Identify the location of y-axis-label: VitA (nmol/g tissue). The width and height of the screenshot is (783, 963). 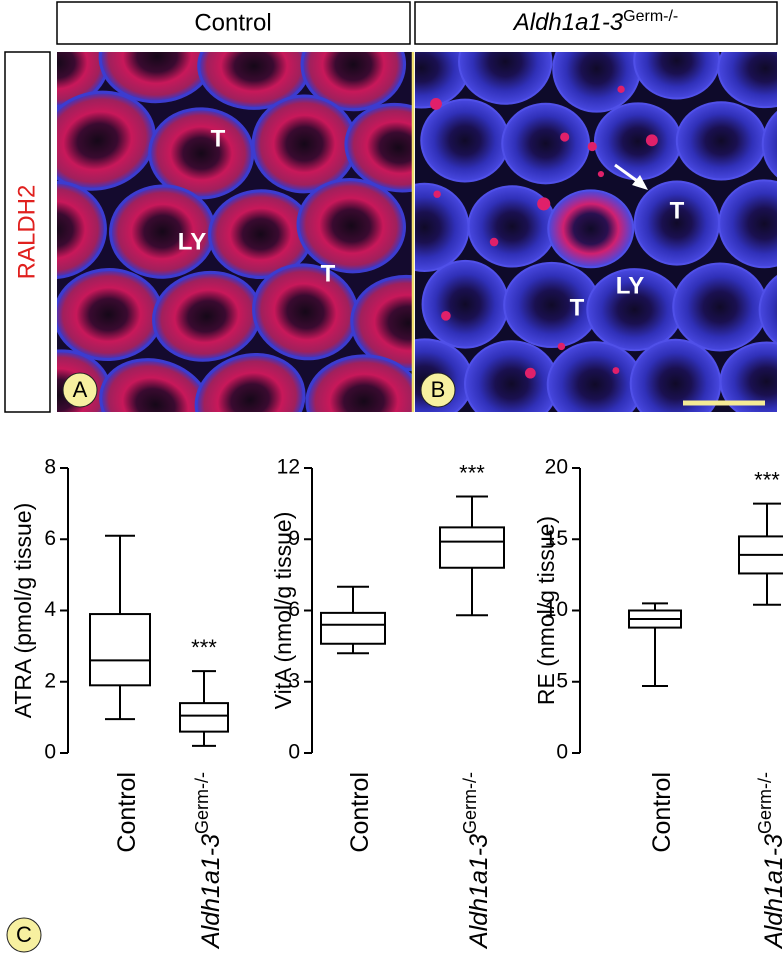
(283, 611).